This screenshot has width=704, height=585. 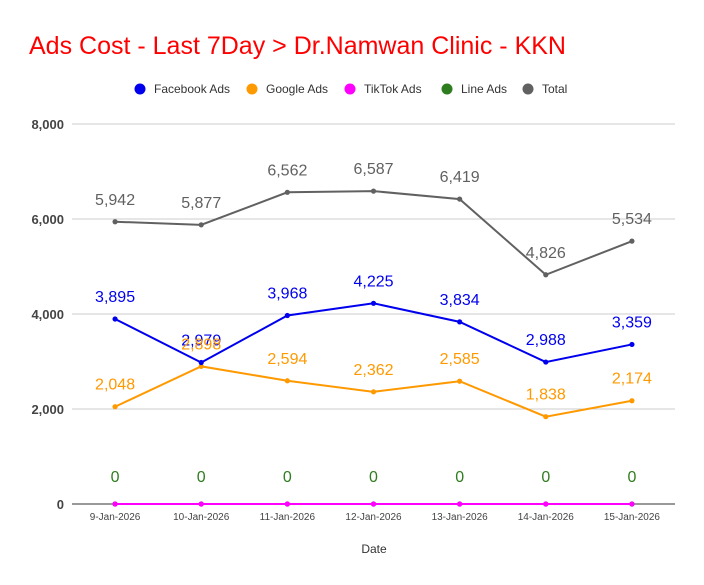 What do you see at coordinates (632, 379) in the screenshot?
I see `data-label-google-ads: 2,174` at bounding box center [632, 379].